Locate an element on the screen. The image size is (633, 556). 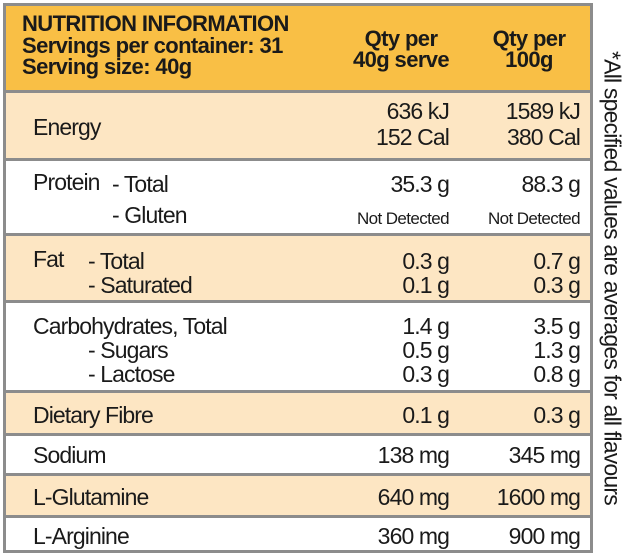
row-sublabel: - Saturated is located at coordinates (140, 285).